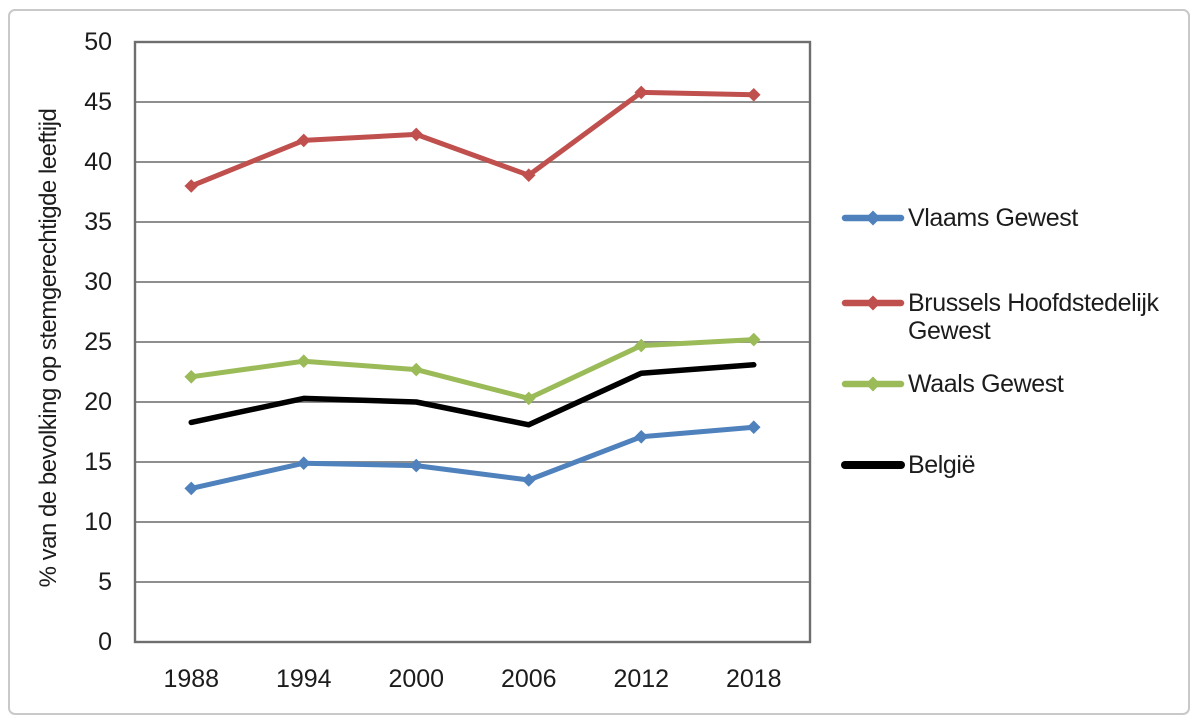 The image size is (1200, 725). What do you see at coordinates (98, 402) in the screenshot?
I see `y-tick-label: 20` at bounding box center [98, 402].